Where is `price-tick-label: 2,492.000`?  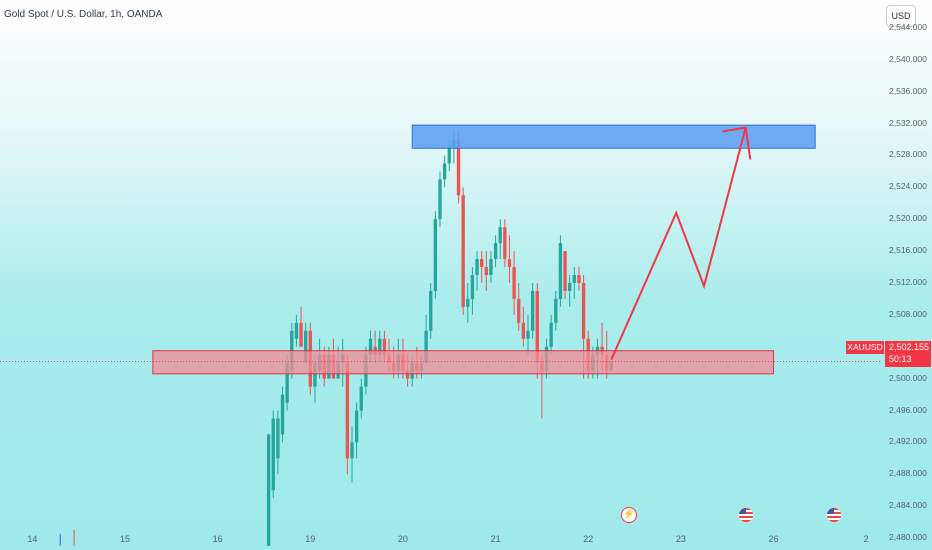
price-tick-label: 2,492.000 is located at coordinates (908, 441).